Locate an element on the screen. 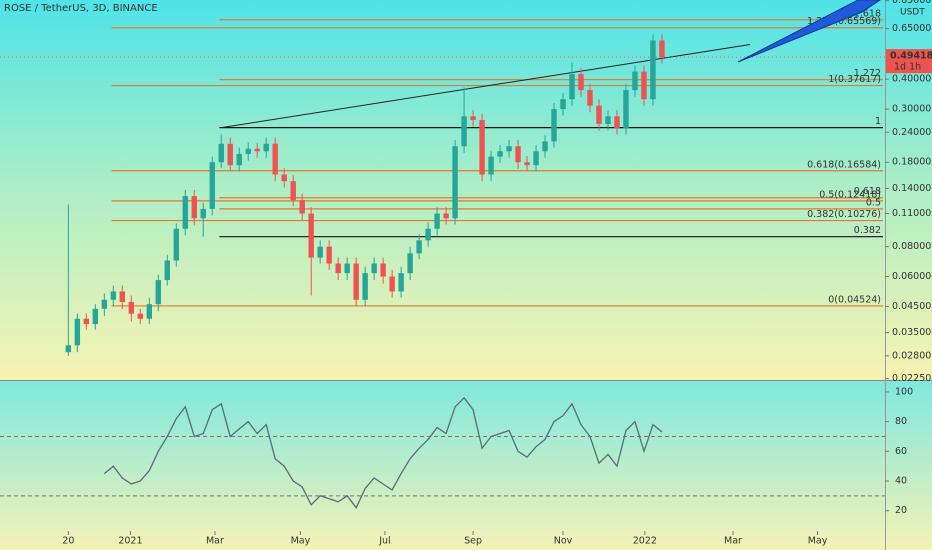 The height and width of the screenshot is (550, 932). y-tick-label: 0.24000 is located at coordinates (911, 132).